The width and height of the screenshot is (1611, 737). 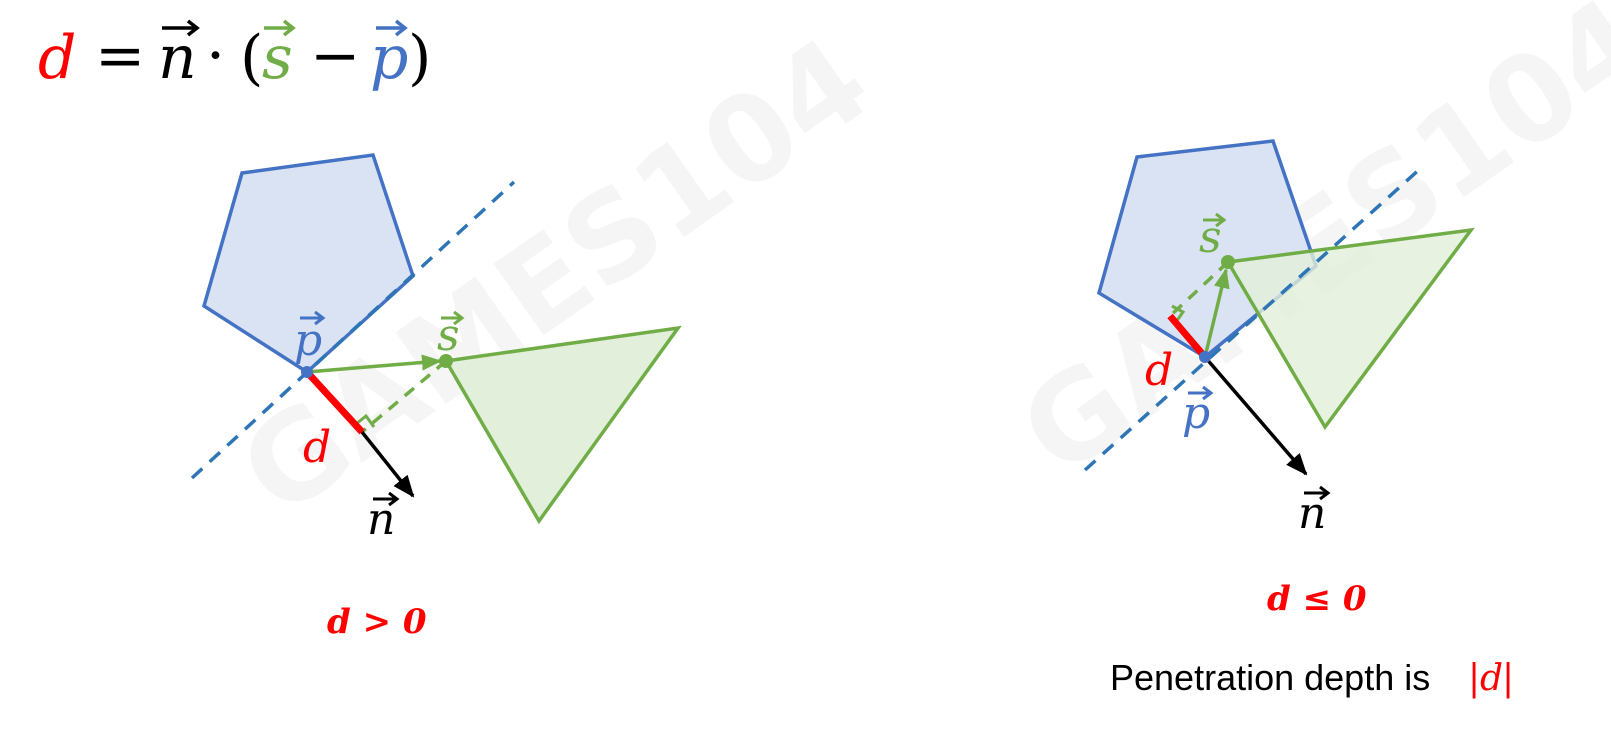 What do you see at coordinates (334, 402) in the screenshot?
I see `left-distance-d` at bounding box center [334, 402].